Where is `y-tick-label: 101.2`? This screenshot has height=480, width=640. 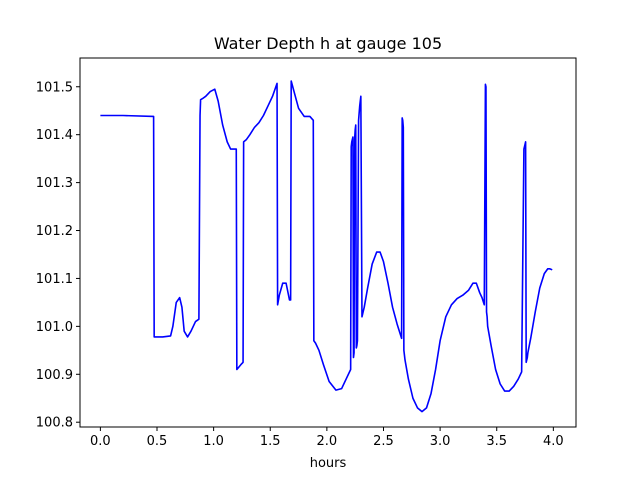
y-tick-label: 101.2 is located at coordinates (54, 231).